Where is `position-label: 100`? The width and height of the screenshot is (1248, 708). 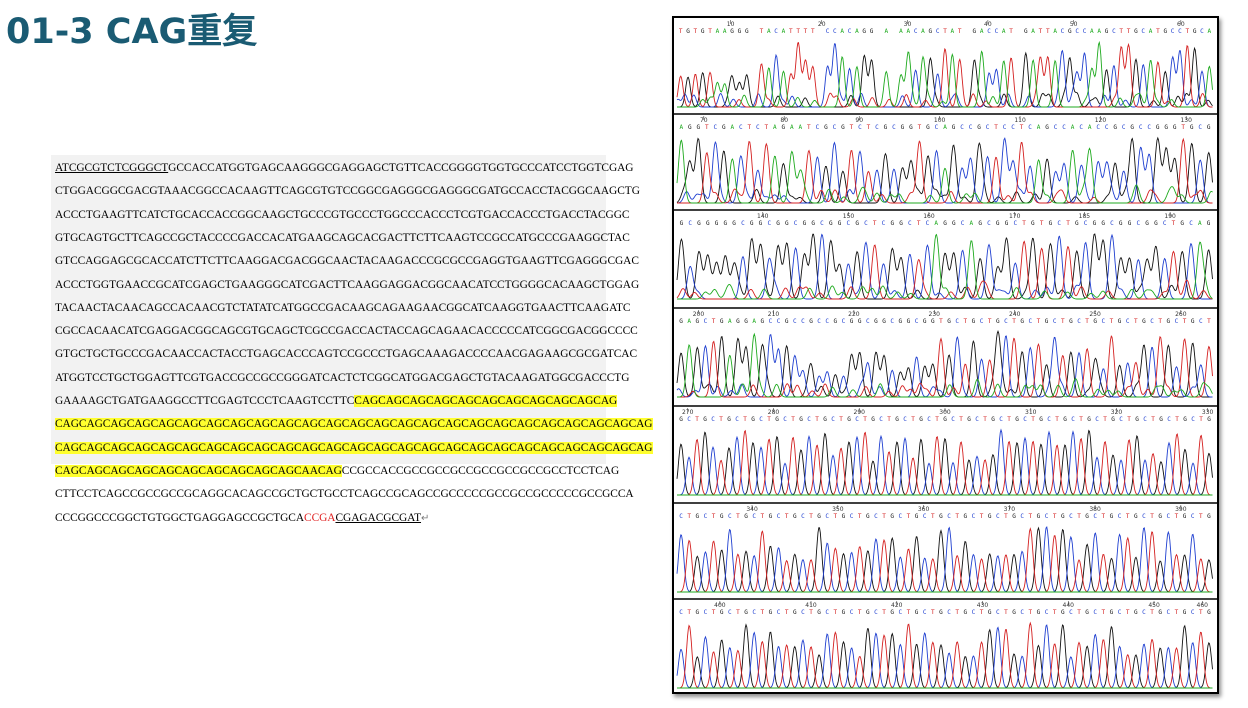
position-label: 100 is located at coordinates (940, 120).